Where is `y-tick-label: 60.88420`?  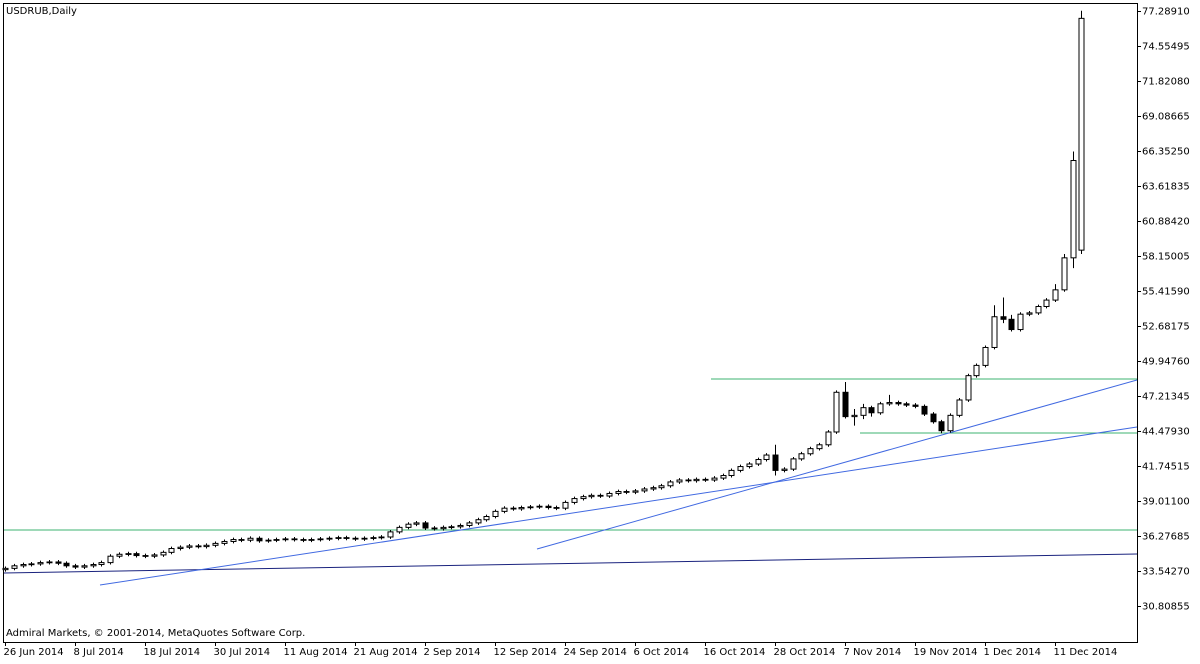
y-tick-label: 60.88420 is located at coordinates (1166, 222).